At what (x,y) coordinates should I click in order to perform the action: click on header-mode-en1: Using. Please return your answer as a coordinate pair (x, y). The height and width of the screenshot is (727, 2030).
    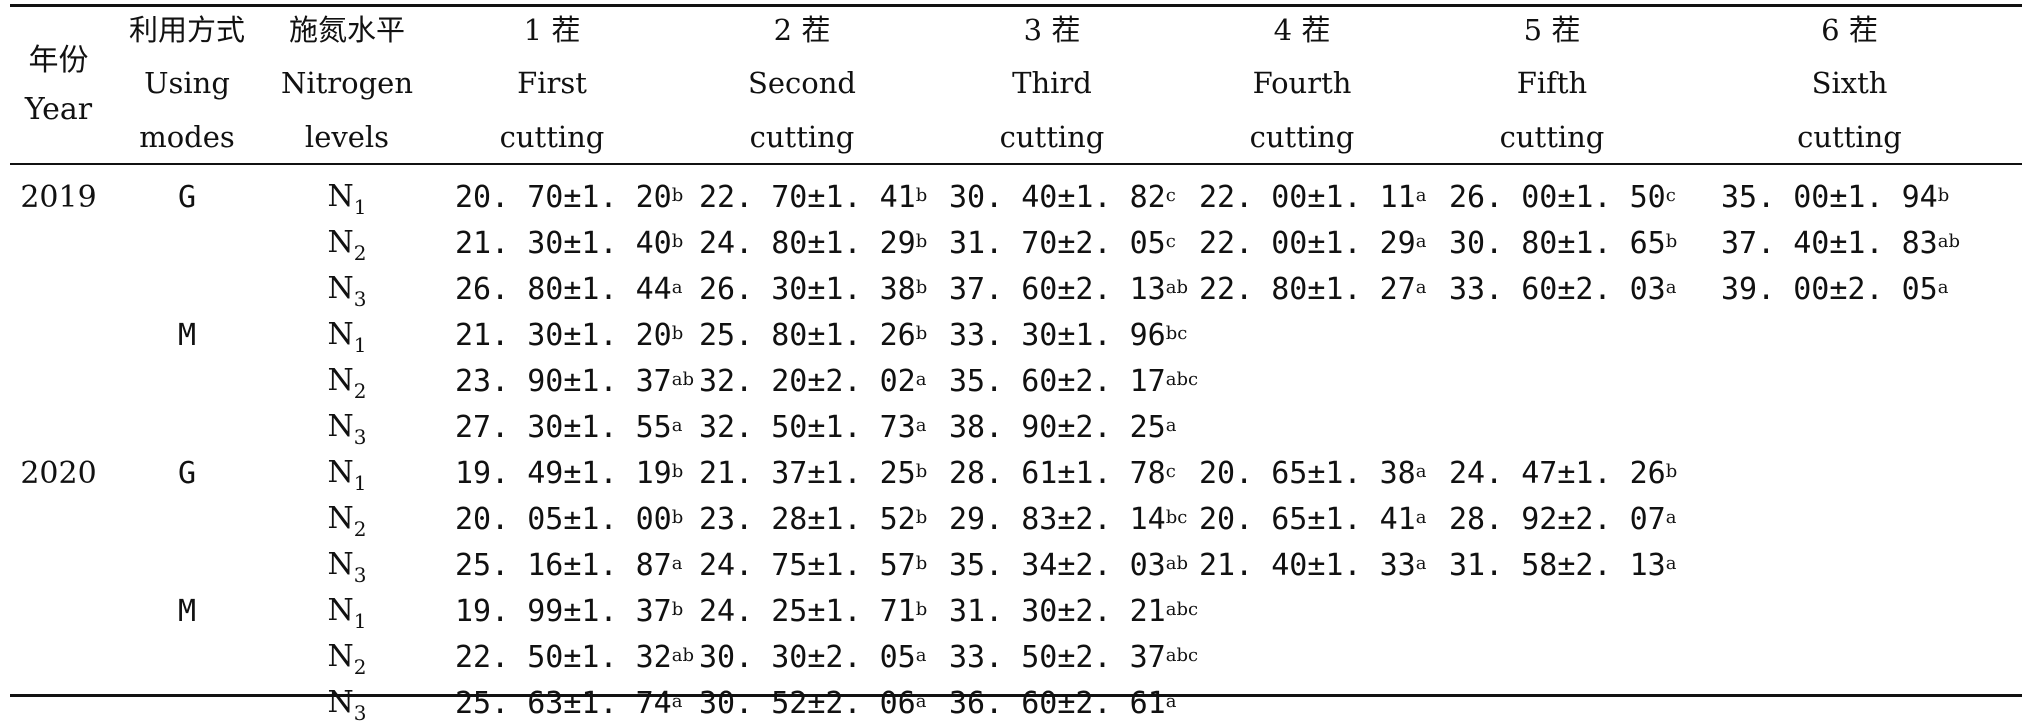
    Looking at the image, I should click on (187, 83).